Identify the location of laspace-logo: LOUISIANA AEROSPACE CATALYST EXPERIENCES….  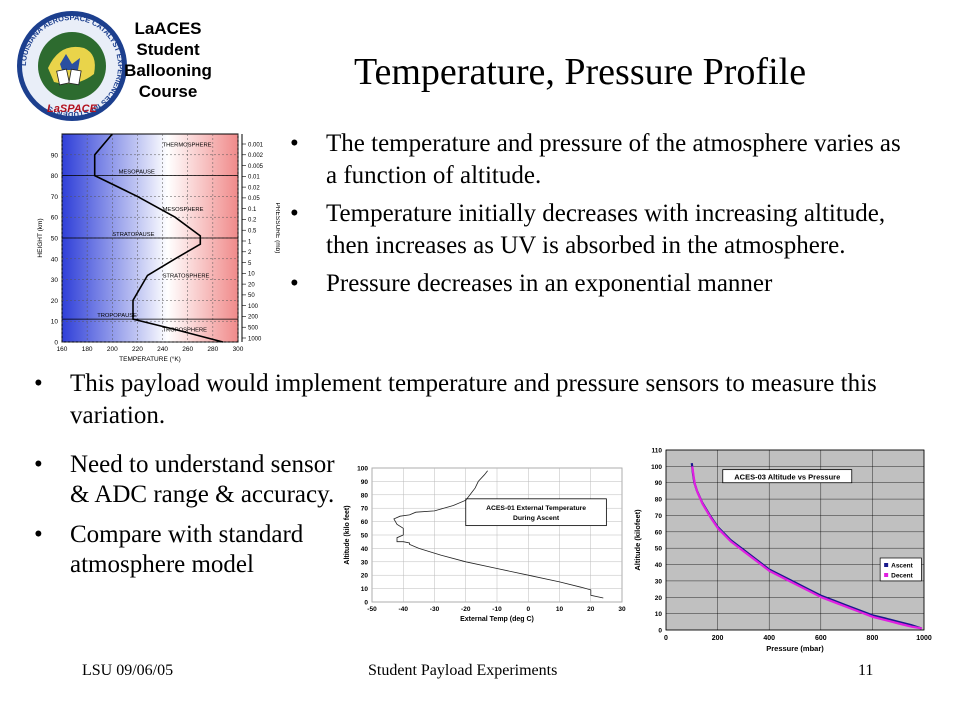
(72, 66).